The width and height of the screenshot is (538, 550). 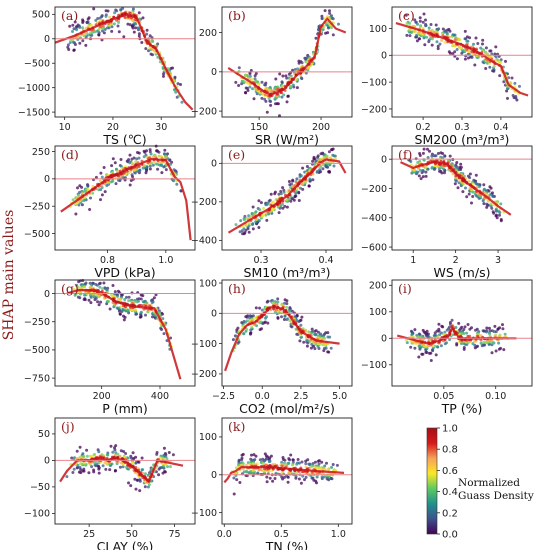 What do you see at coordinates (462, 198) in the screenshot?
I see `axes-frame` at bounding box center [462, 198].